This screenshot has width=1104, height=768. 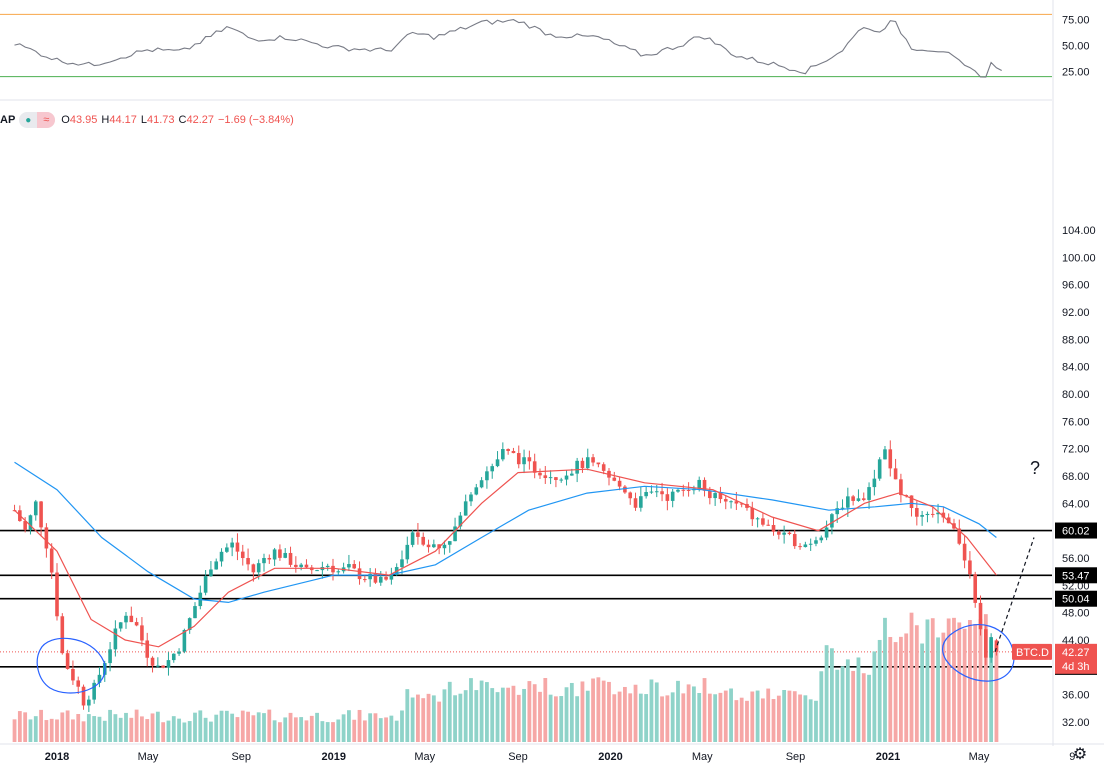 I want to click on projection-line, so click(x=1014, y=595).